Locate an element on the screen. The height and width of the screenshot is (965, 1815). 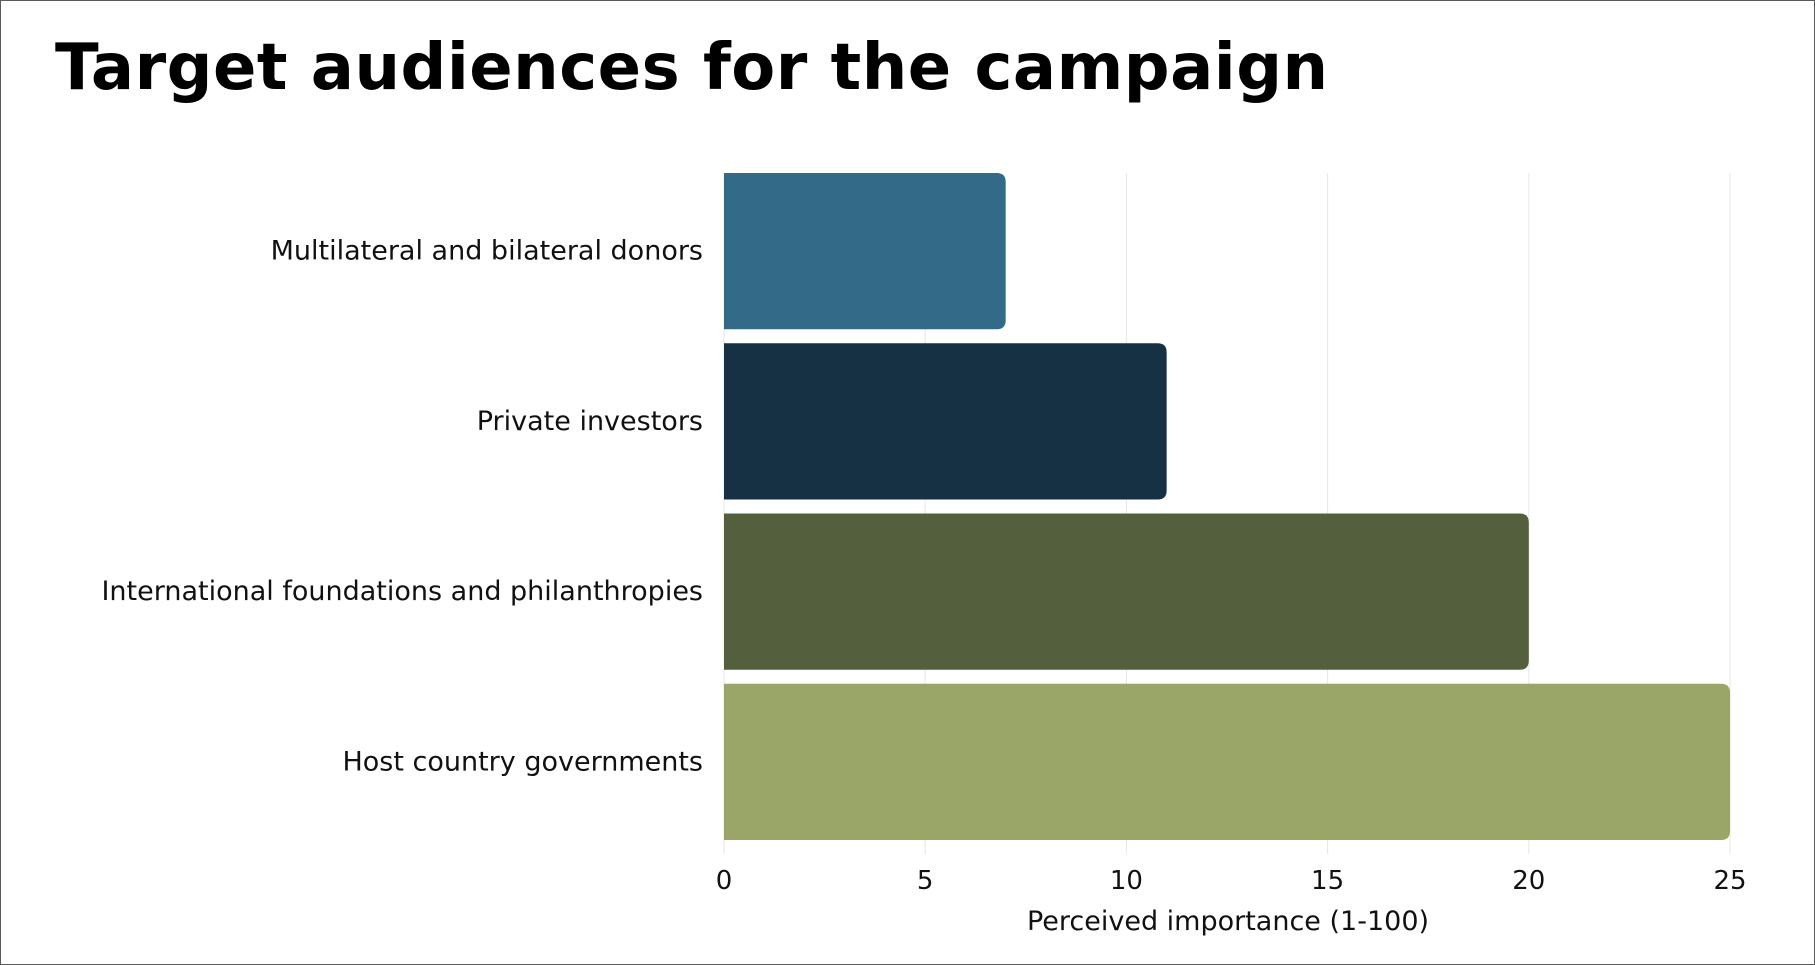
x-axis-label: Perceived importance (1-100) is located at coordinates (1228, 921).